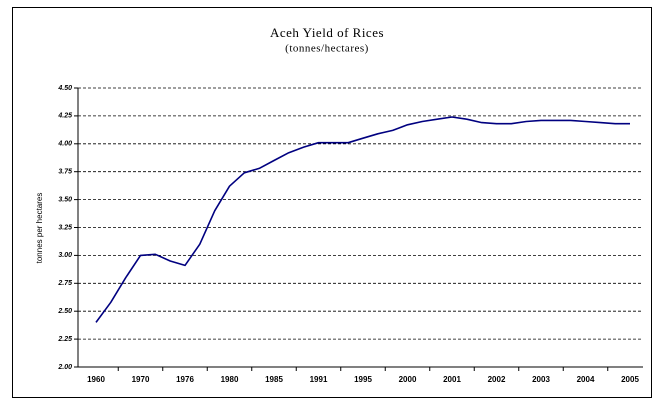 This screenshot has height=407, width=655. What do you see at coordinates (452, 379) in the screenshot?
I see `x-tick-label: 2001` at bounding box center [452, 379].